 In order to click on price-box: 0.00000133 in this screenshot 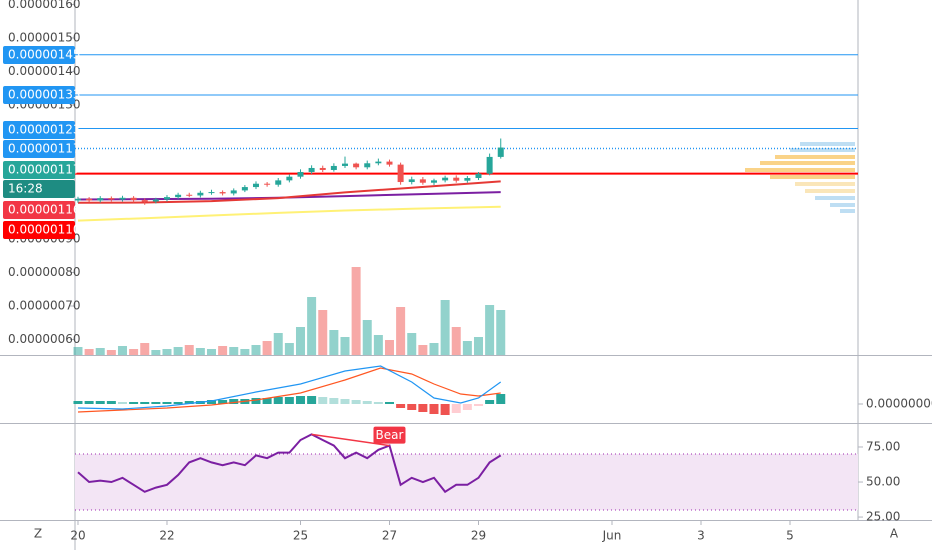, I will do `click(42, 95)`.